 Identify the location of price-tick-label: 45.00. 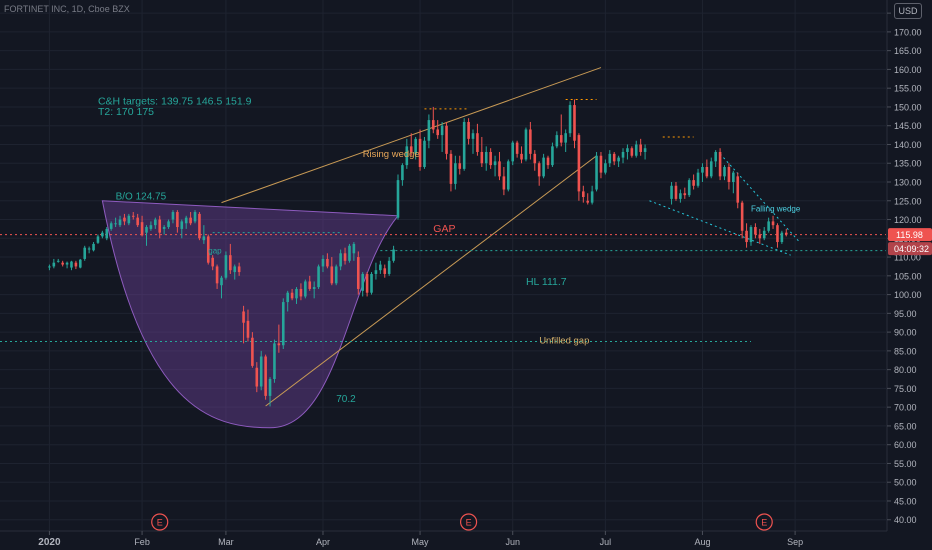
(905, 501).